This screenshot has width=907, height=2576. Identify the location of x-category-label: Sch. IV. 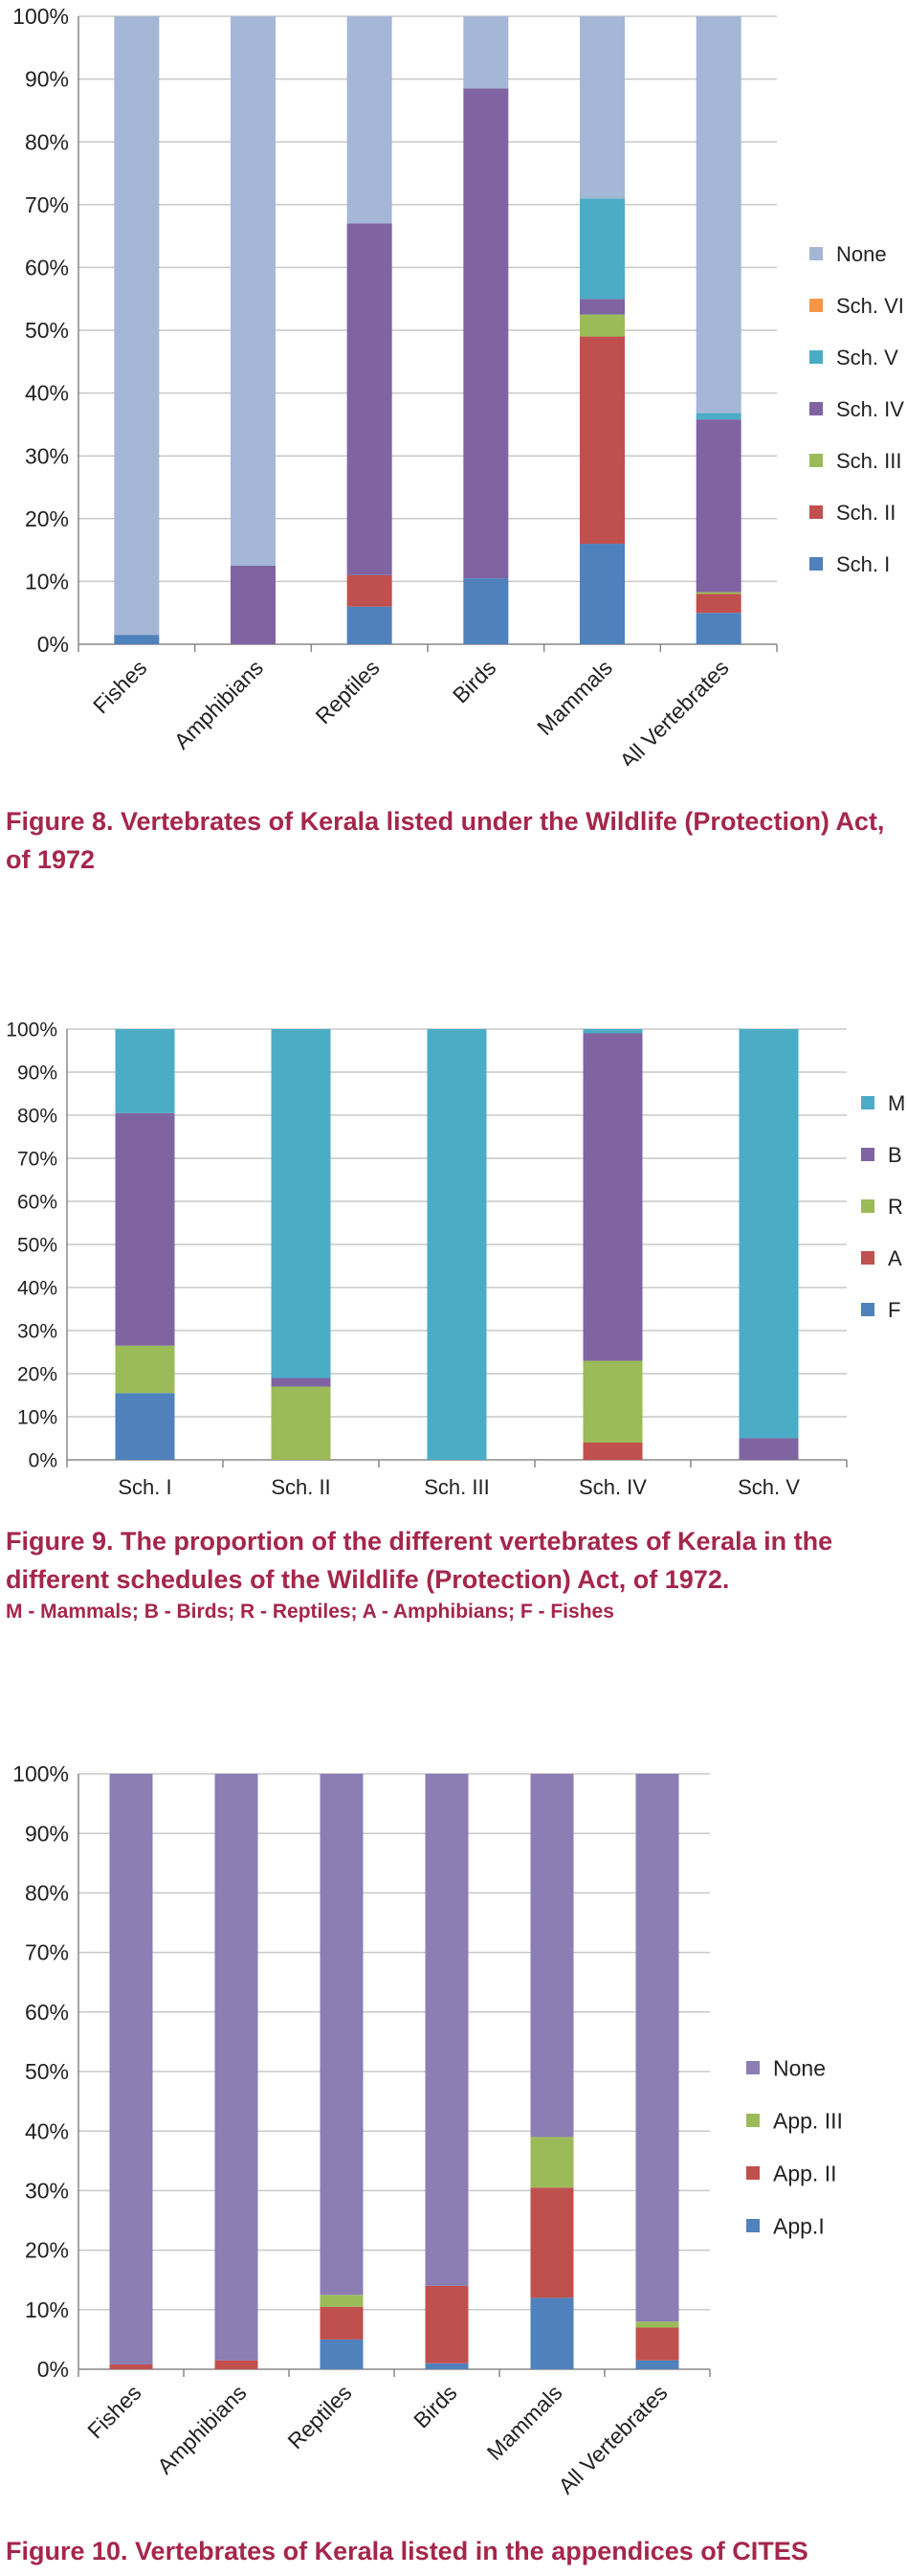
(613, 1487).